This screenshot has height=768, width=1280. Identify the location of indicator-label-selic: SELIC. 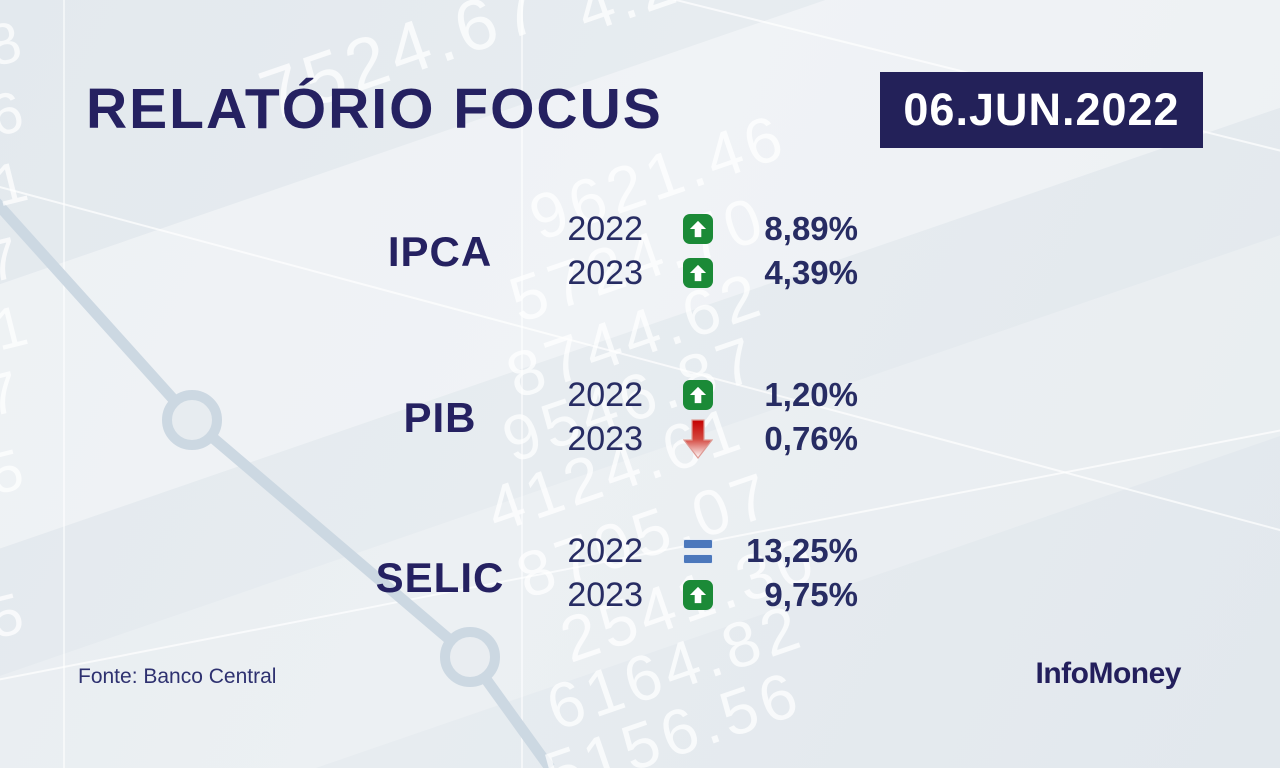
(440, 577).